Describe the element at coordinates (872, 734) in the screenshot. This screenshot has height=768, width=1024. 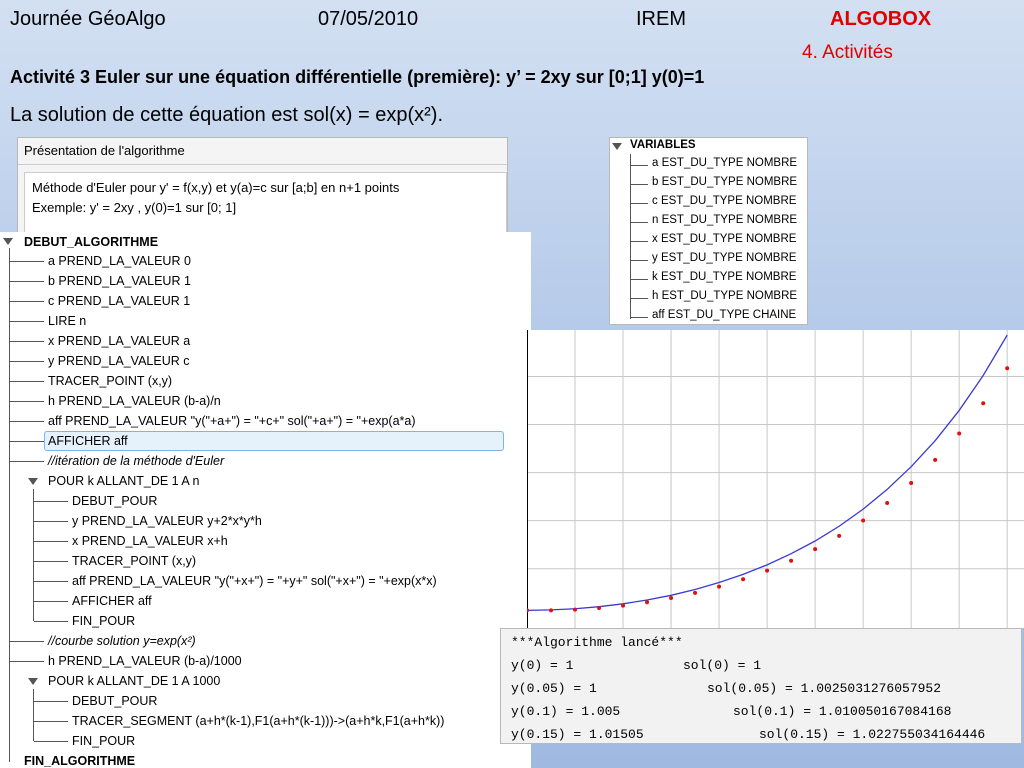
I see `console-line: sol(0.15) = 1.022755034164446` at that location.